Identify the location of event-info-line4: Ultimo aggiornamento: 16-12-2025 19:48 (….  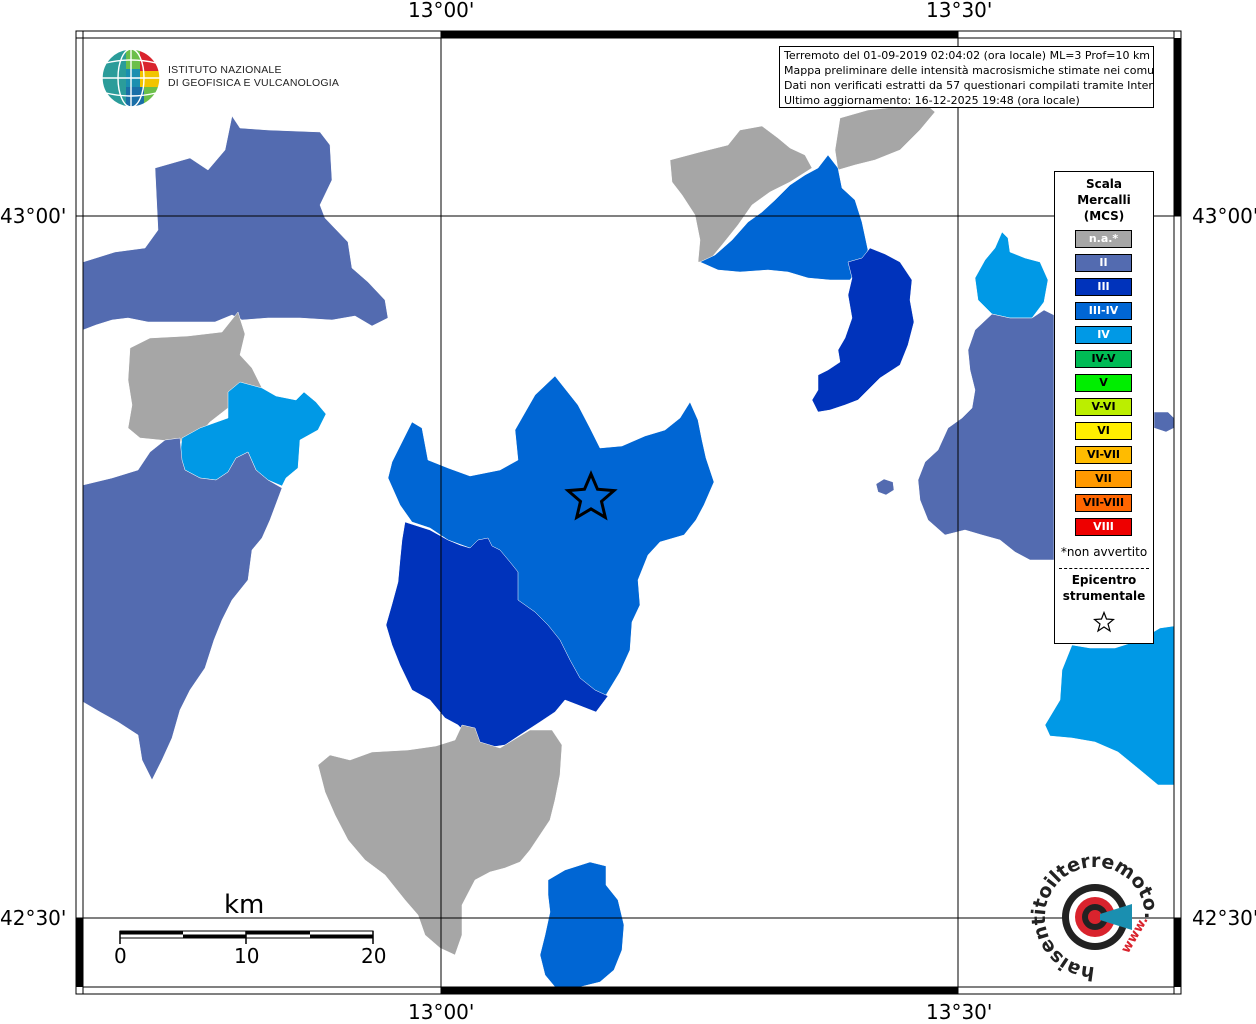
(932, 100).